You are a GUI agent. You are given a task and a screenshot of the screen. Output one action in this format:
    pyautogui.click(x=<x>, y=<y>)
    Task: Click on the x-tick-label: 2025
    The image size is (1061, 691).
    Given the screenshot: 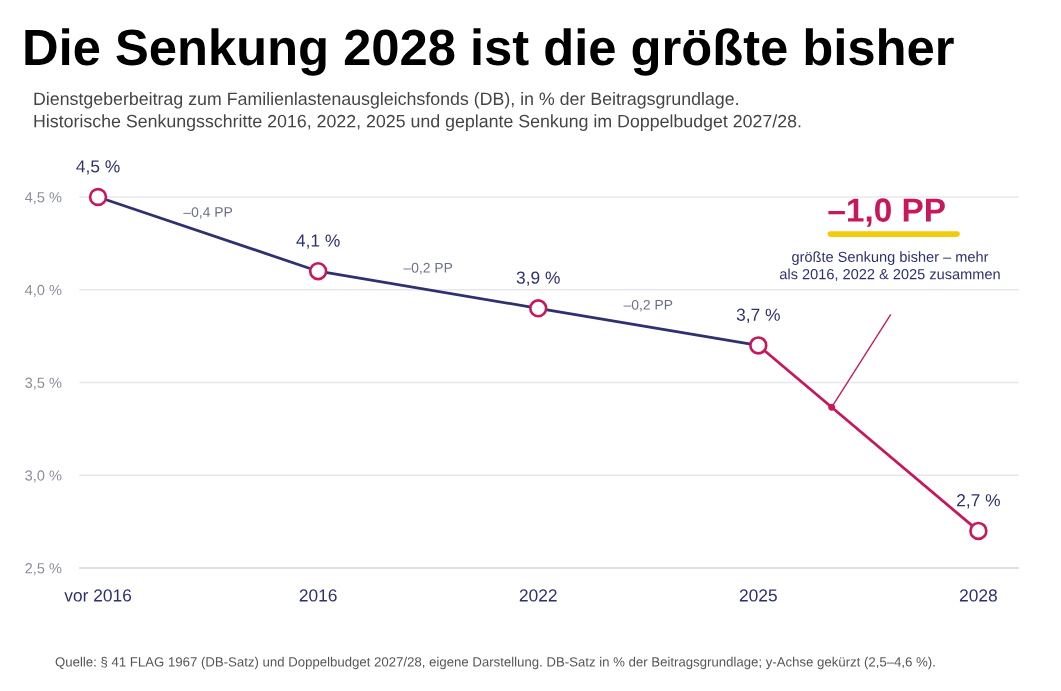 What is the action you would take?
    pyautogui.click(x=758, y=595)
    